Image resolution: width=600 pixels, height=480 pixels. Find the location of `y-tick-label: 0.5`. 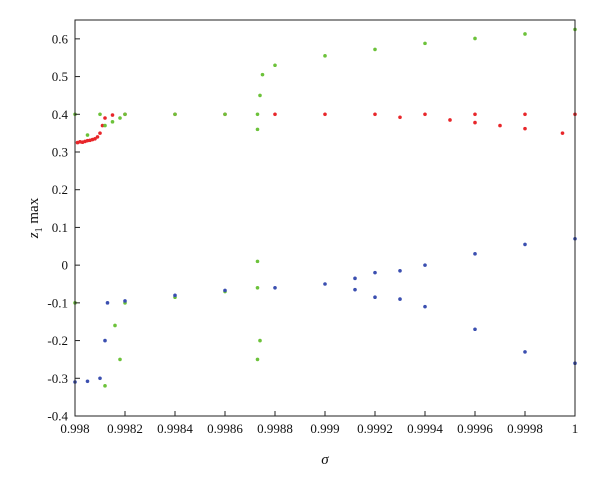

y-tick-label: 0.5 is located at coordinates (60, 76).